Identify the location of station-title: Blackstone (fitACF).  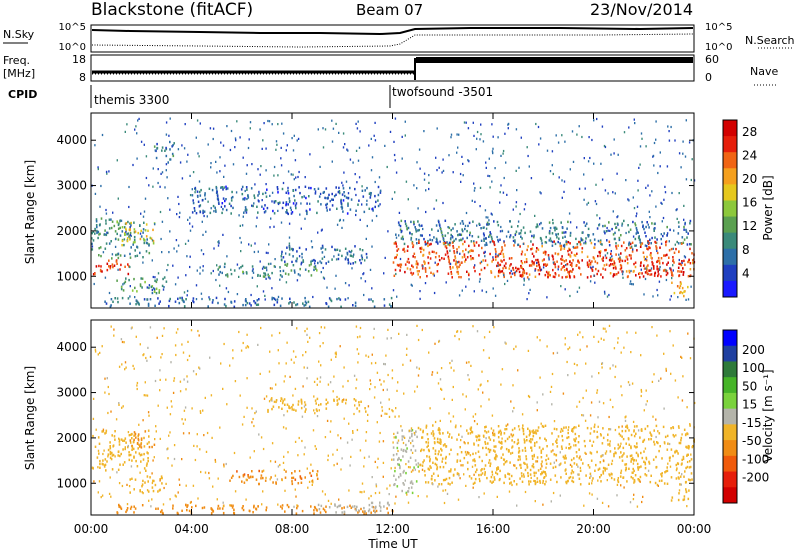
(172, 10).